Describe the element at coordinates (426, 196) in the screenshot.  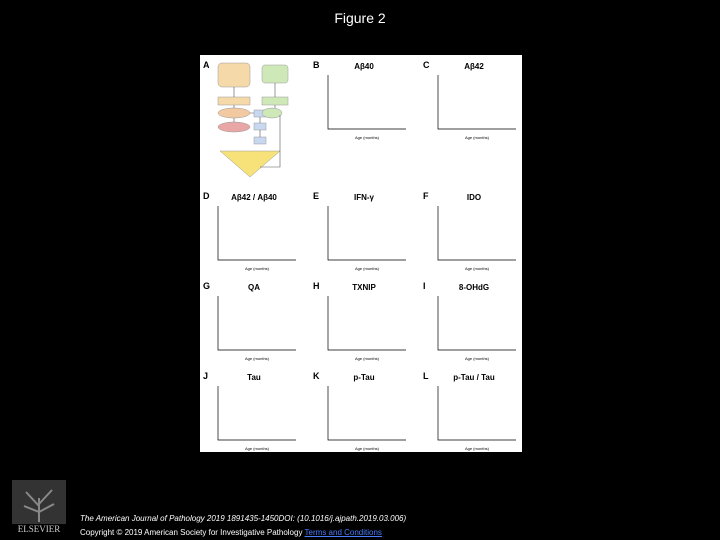
I see `panel-label: F` at that location.